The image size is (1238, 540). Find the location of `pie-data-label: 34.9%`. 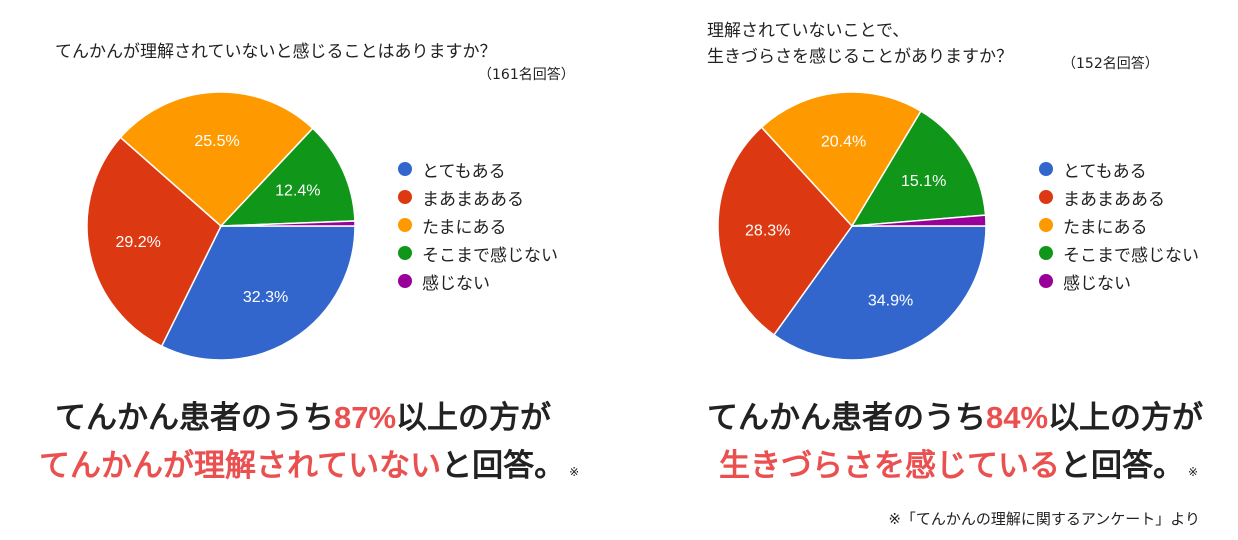

pie-data-label: 34.9% is located at coordinates (890, 301).